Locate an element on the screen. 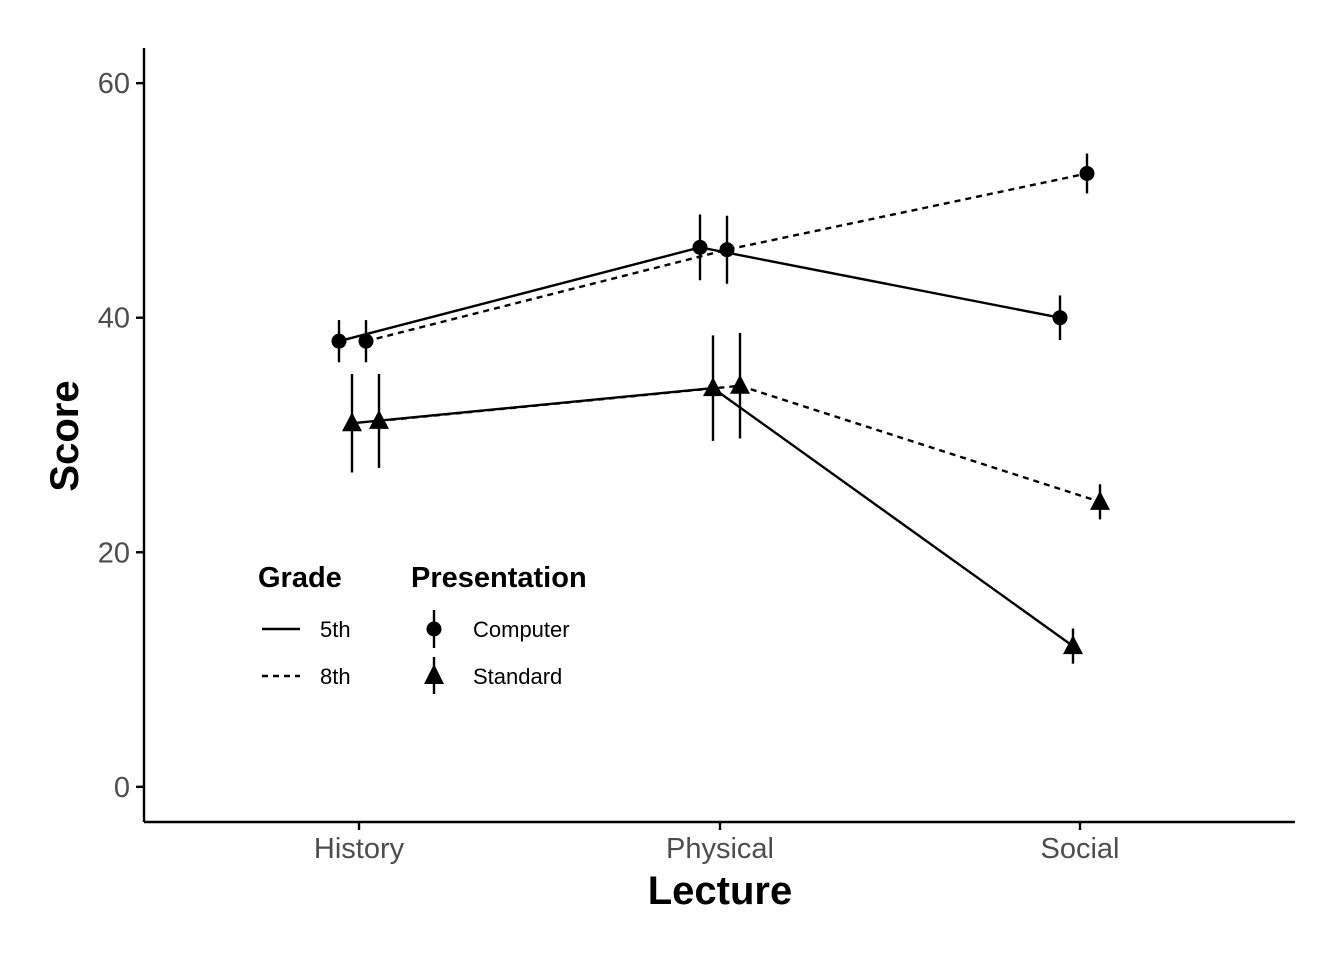  y-tick-label-0: 0 is located at coordinates (122, 788).